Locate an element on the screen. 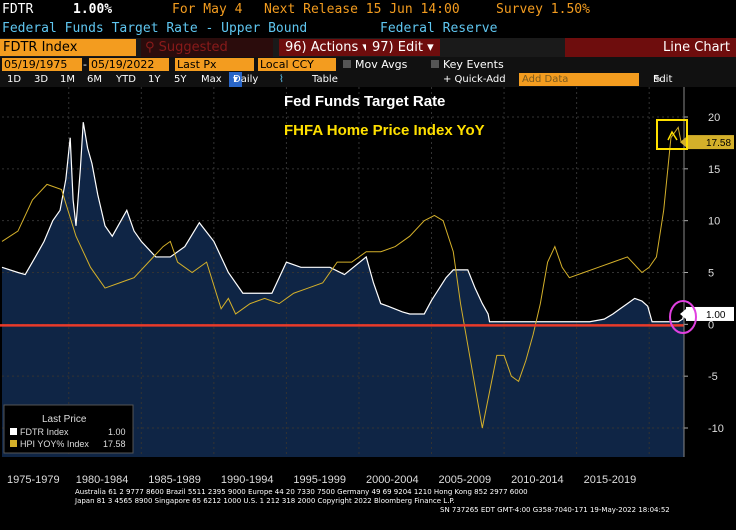 Image resolution: width=736 pixels, height=530 pixels. legend-fdtr-swatch is located at coordinates (13, 431).